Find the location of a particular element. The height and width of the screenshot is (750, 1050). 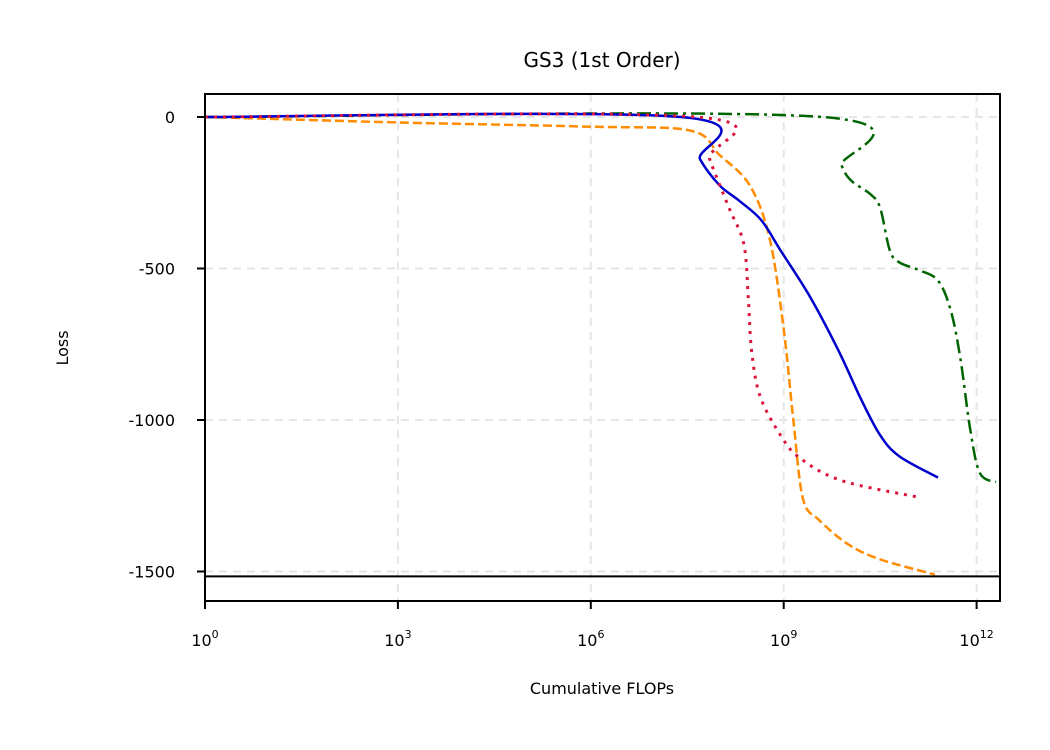

y-tick-label: -1000 is located at coordinates (152, 420).